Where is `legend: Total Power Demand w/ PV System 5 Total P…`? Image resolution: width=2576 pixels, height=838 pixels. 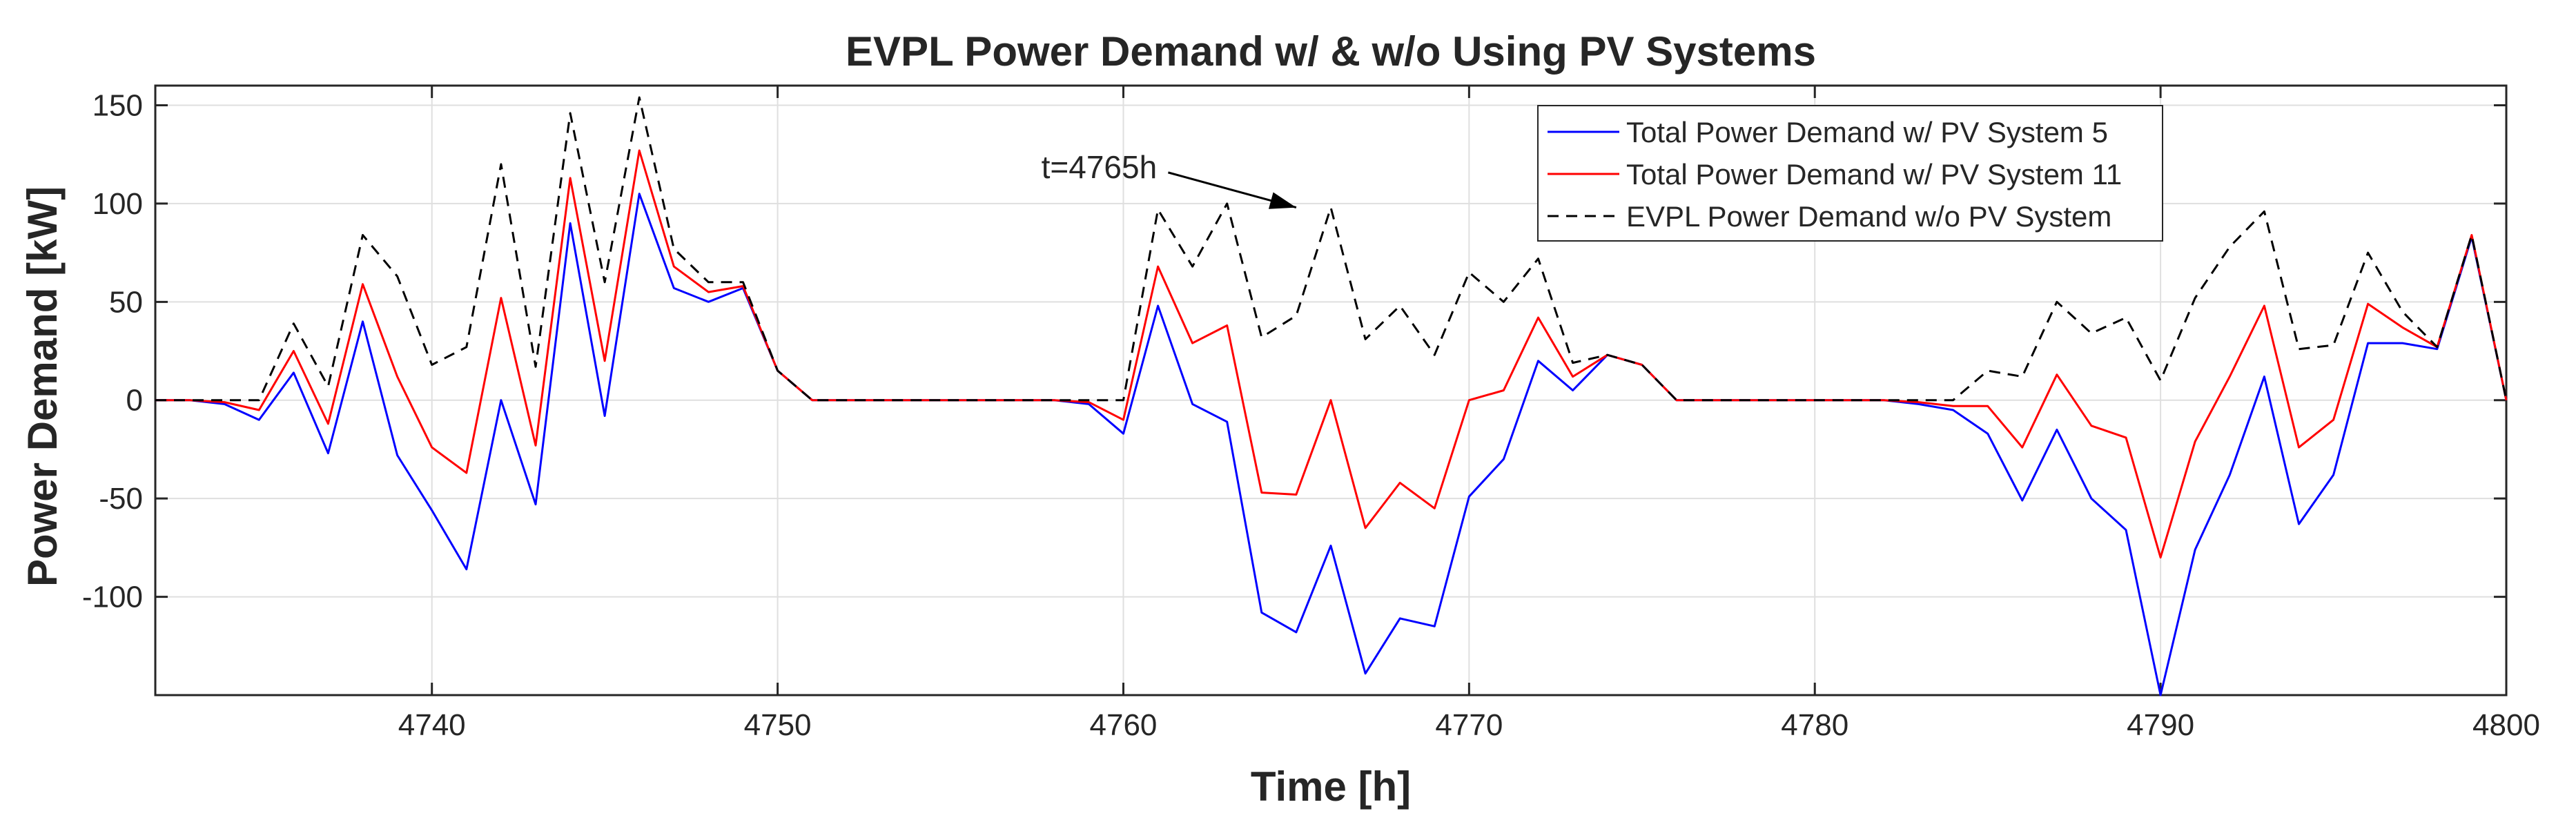 legend: Total Power Demand w/ PV System 5 Total P… is located at coordinates (1850, 173).